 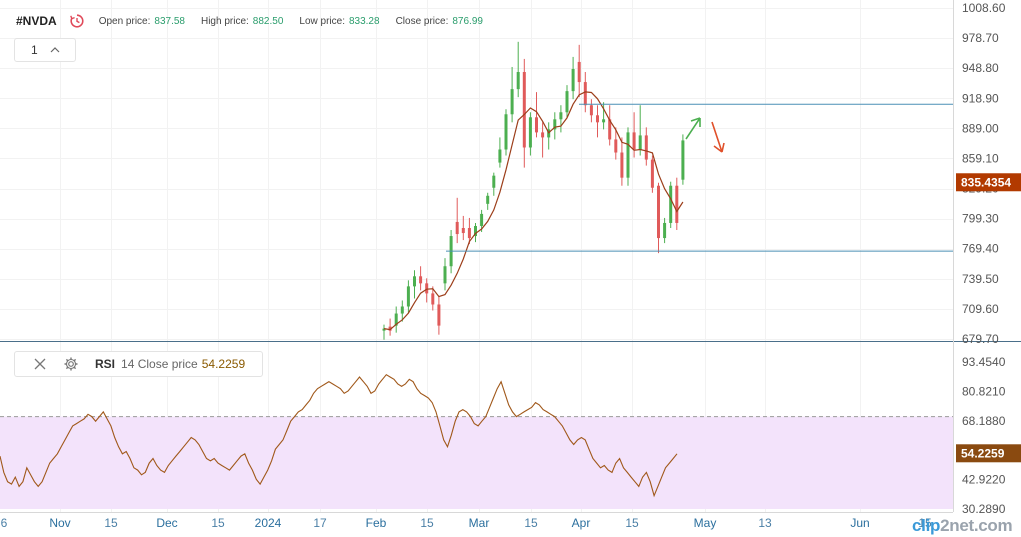 I want to click on rsi-params: 14 Close price, so click(x=159, y=364).